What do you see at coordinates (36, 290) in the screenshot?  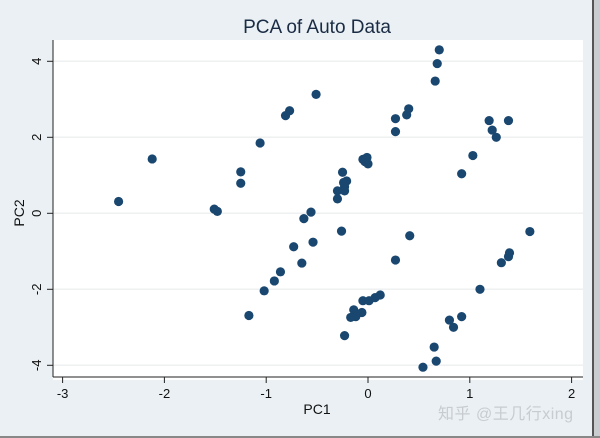 I see `y-tick-label: -2` at bounding box center [36, 290].